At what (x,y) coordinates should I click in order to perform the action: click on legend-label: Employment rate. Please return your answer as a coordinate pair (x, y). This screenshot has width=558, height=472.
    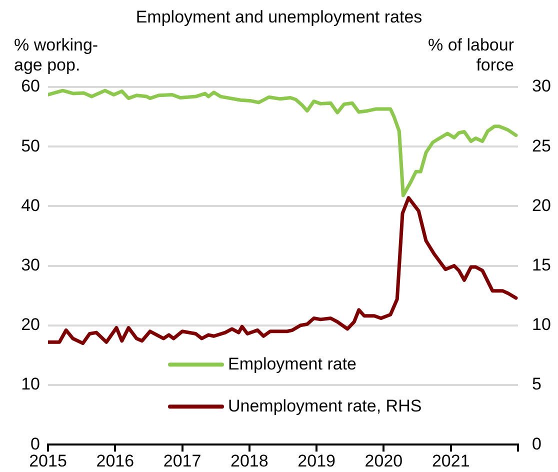
    Looking at the image, I should click on (292, 364).